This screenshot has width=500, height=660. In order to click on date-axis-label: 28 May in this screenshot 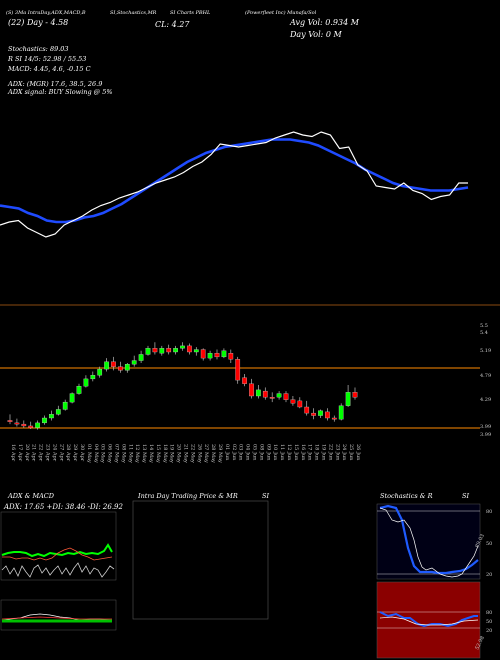, I will do `click(213, 453)`.